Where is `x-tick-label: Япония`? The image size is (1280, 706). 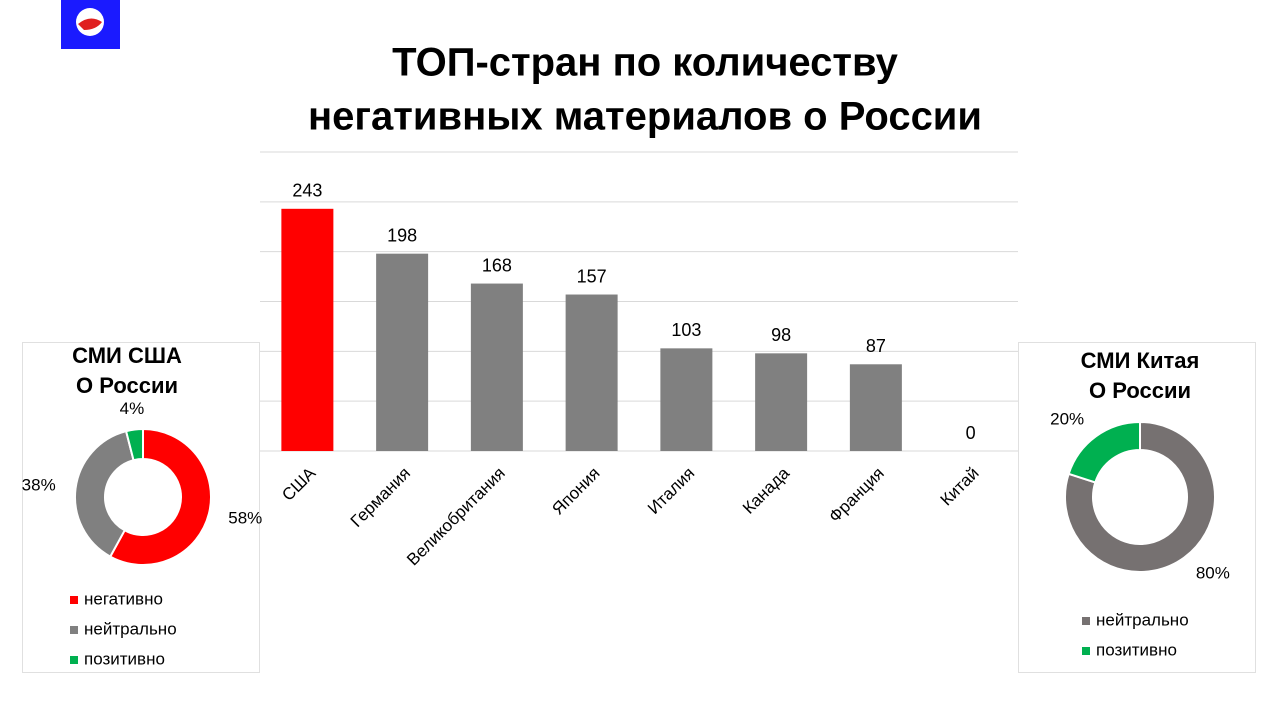
x-tick-label: Япония is located at coordinates (575, 491).